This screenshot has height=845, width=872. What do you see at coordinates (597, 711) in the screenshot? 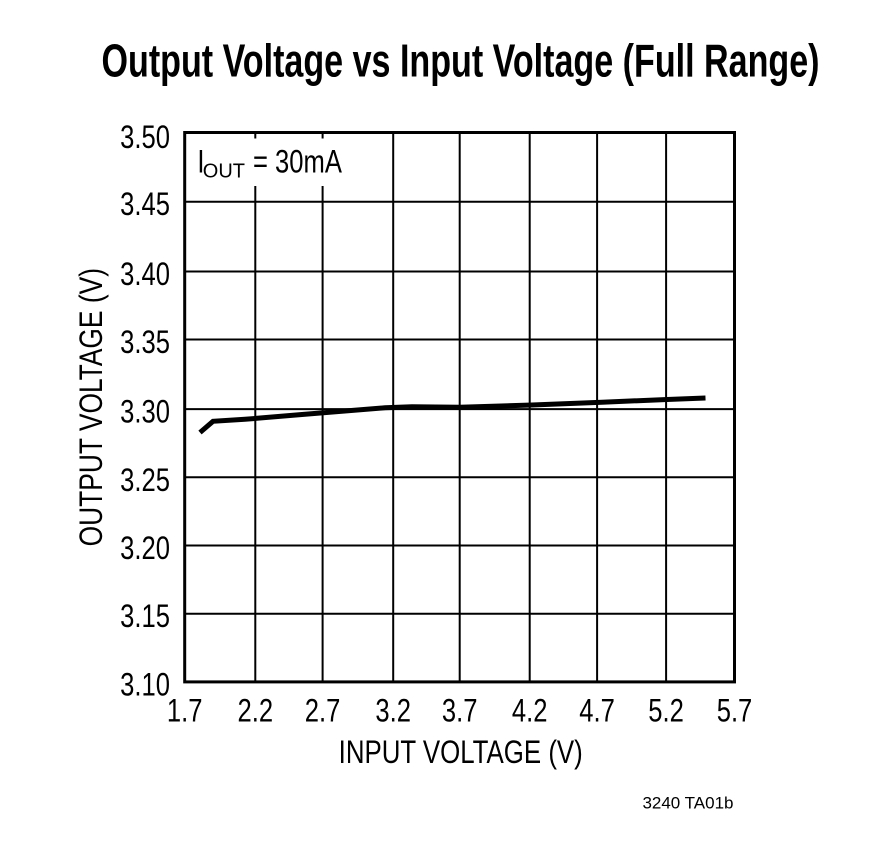
I see `svg-text: 4.7` at bounding box center [597, 711].